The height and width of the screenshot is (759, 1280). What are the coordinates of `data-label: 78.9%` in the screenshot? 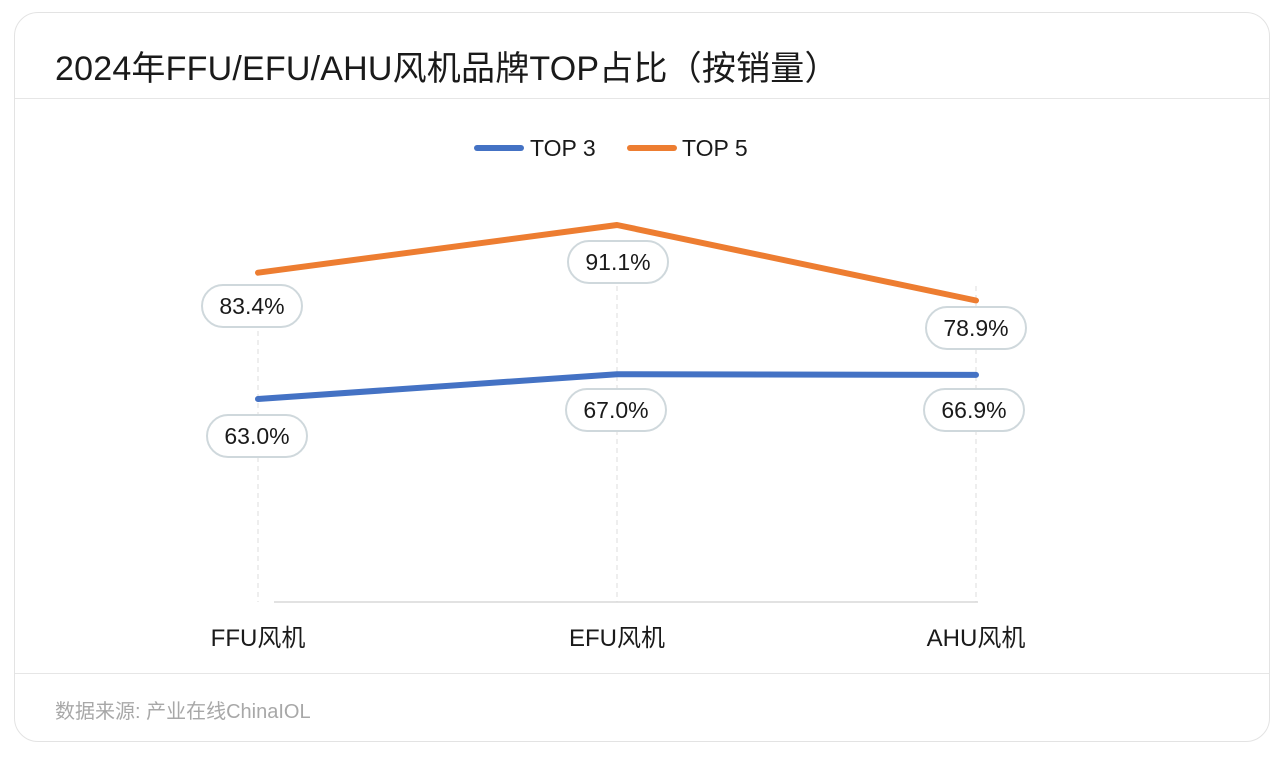 It's located at (975, 328).